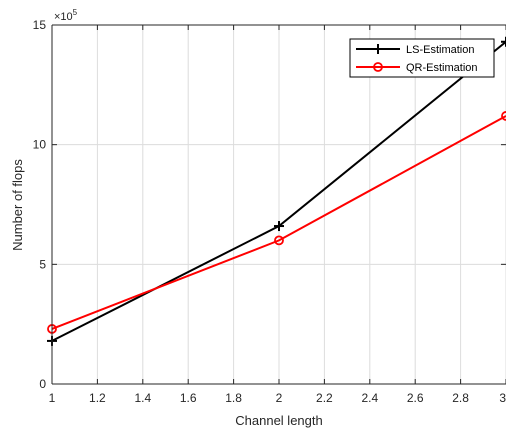 Image resolution: width=506 pixels, height=431 pixels. Describe the element at coordinates (75, 12) in the screenshot. I see `y-exponent-power: 5` at that location.